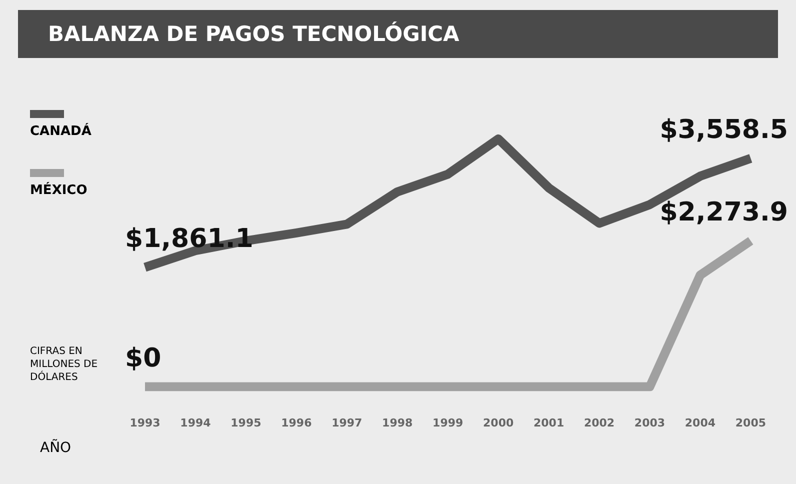  What do you see at coordinates (347, 423) in the screenshot?
I see `x-tick-label: 1997` at bounding box center [347, 423].